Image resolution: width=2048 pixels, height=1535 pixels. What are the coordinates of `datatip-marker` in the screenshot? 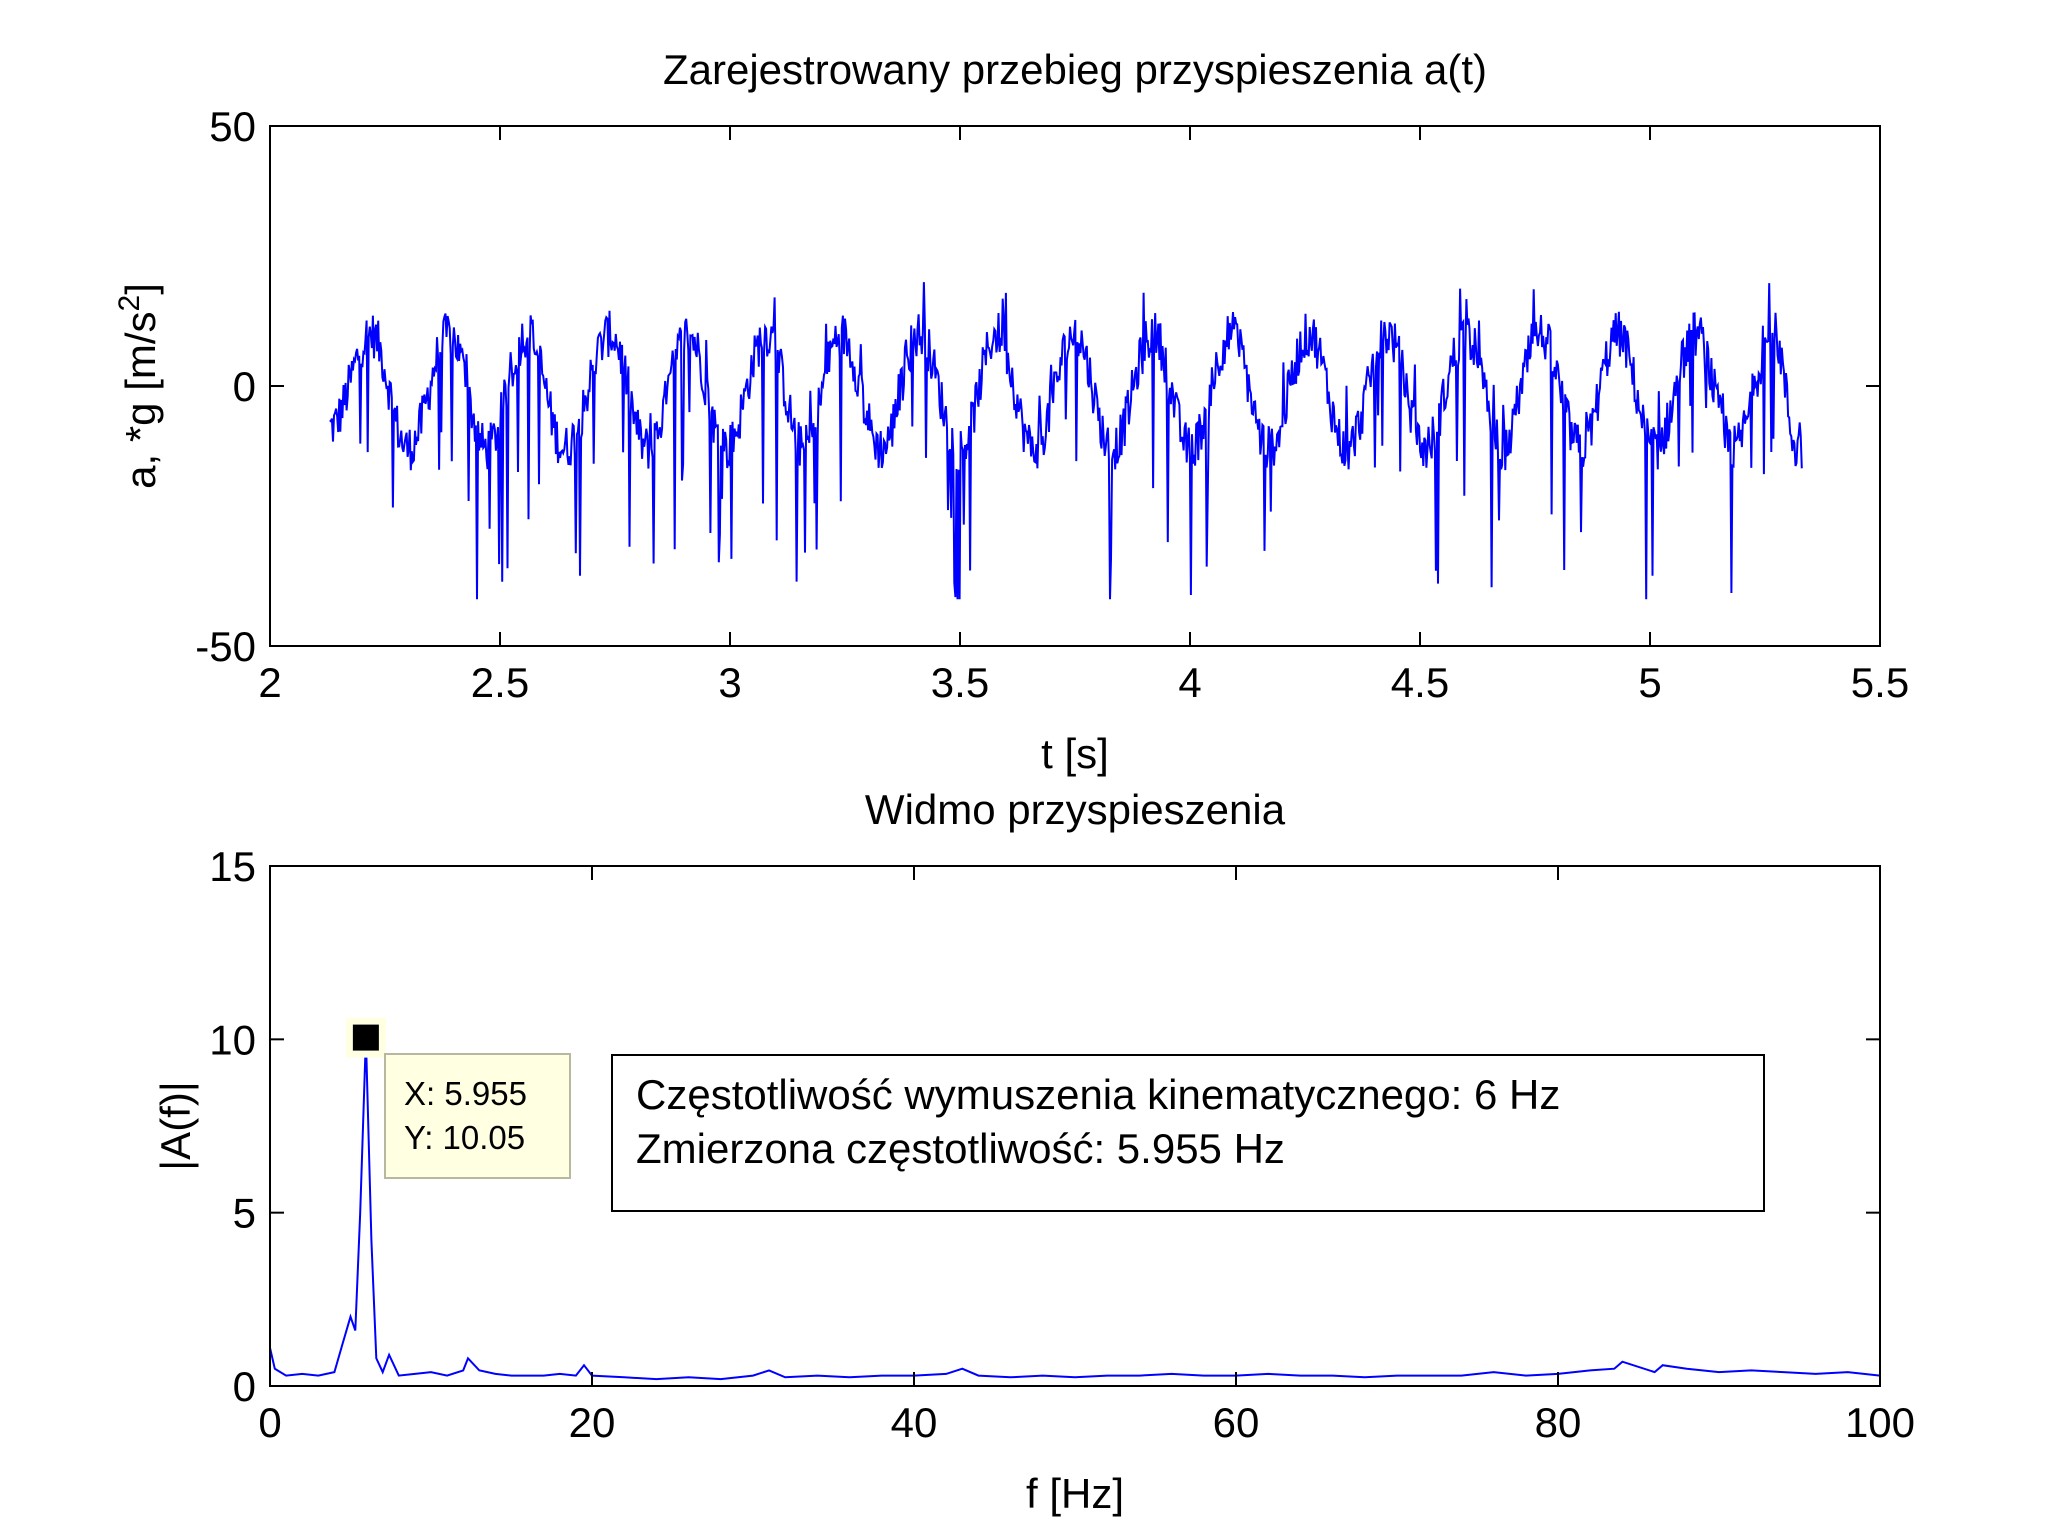 It's located at (365, 1037).